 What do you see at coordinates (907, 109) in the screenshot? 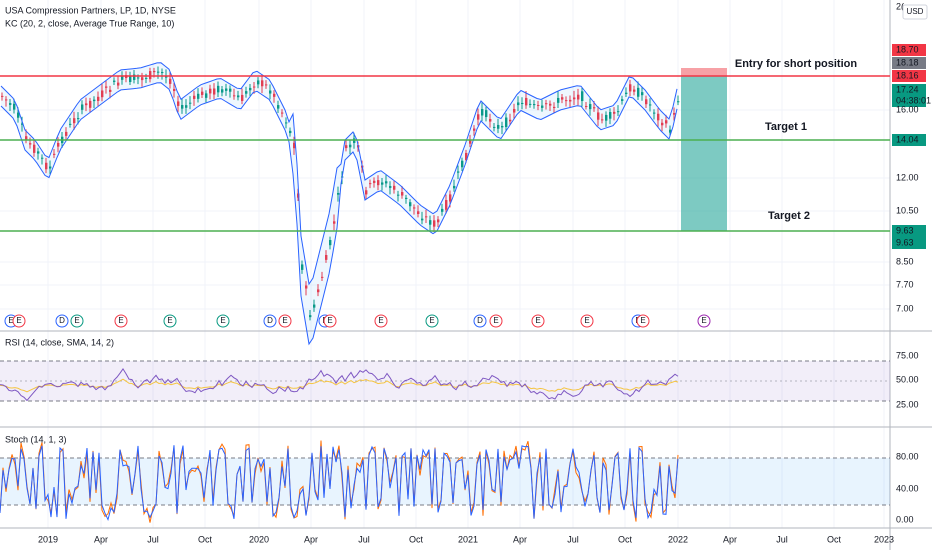
I see `price-label: 16.00` at bounding box center [907, 109].